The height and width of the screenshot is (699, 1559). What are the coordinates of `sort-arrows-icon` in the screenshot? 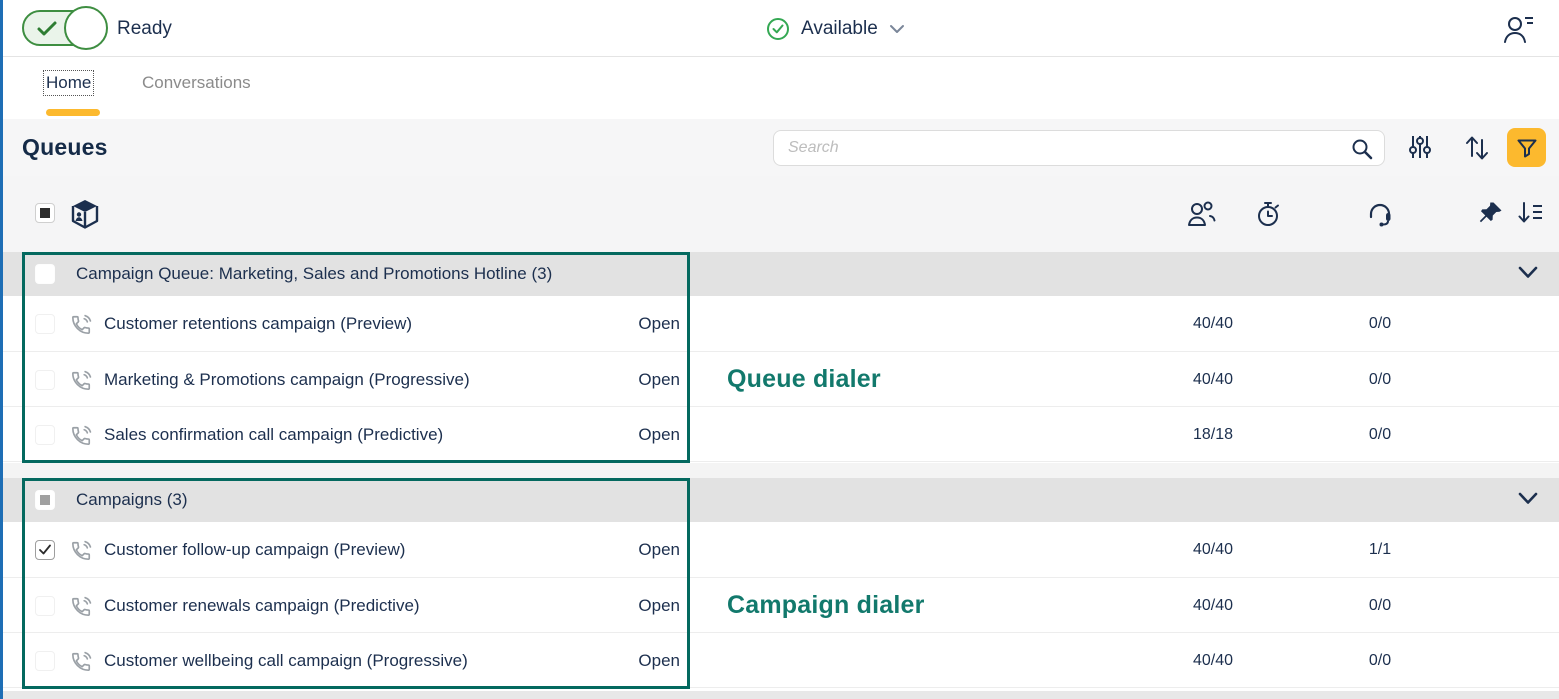 It's located at (1477, 148).